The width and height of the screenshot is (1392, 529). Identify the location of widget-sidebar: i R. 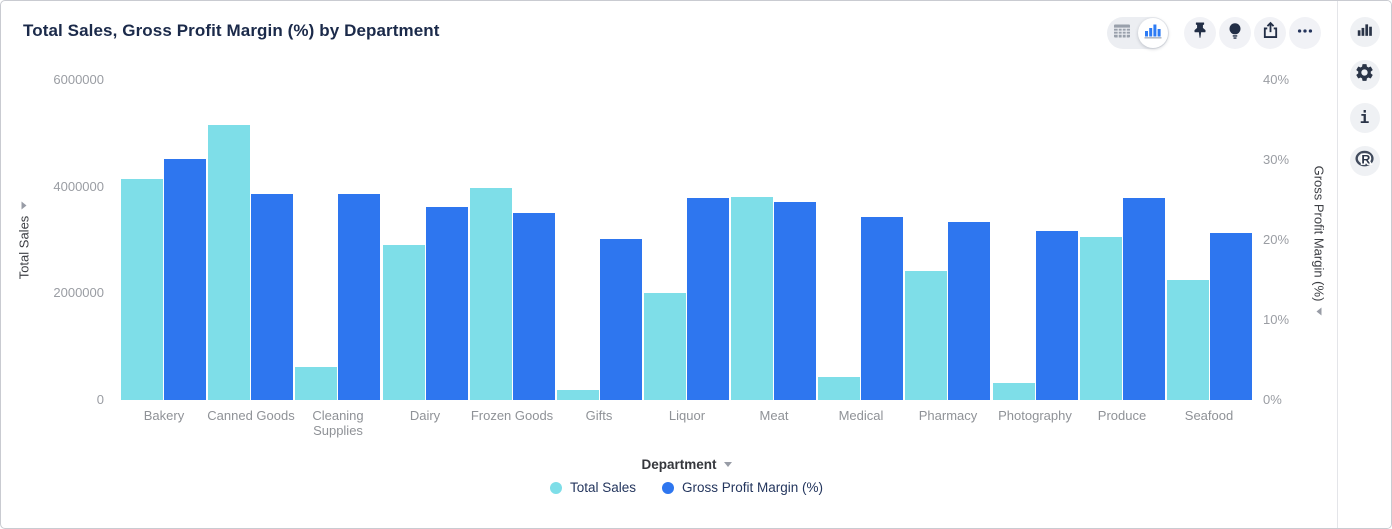
(1364, 264).